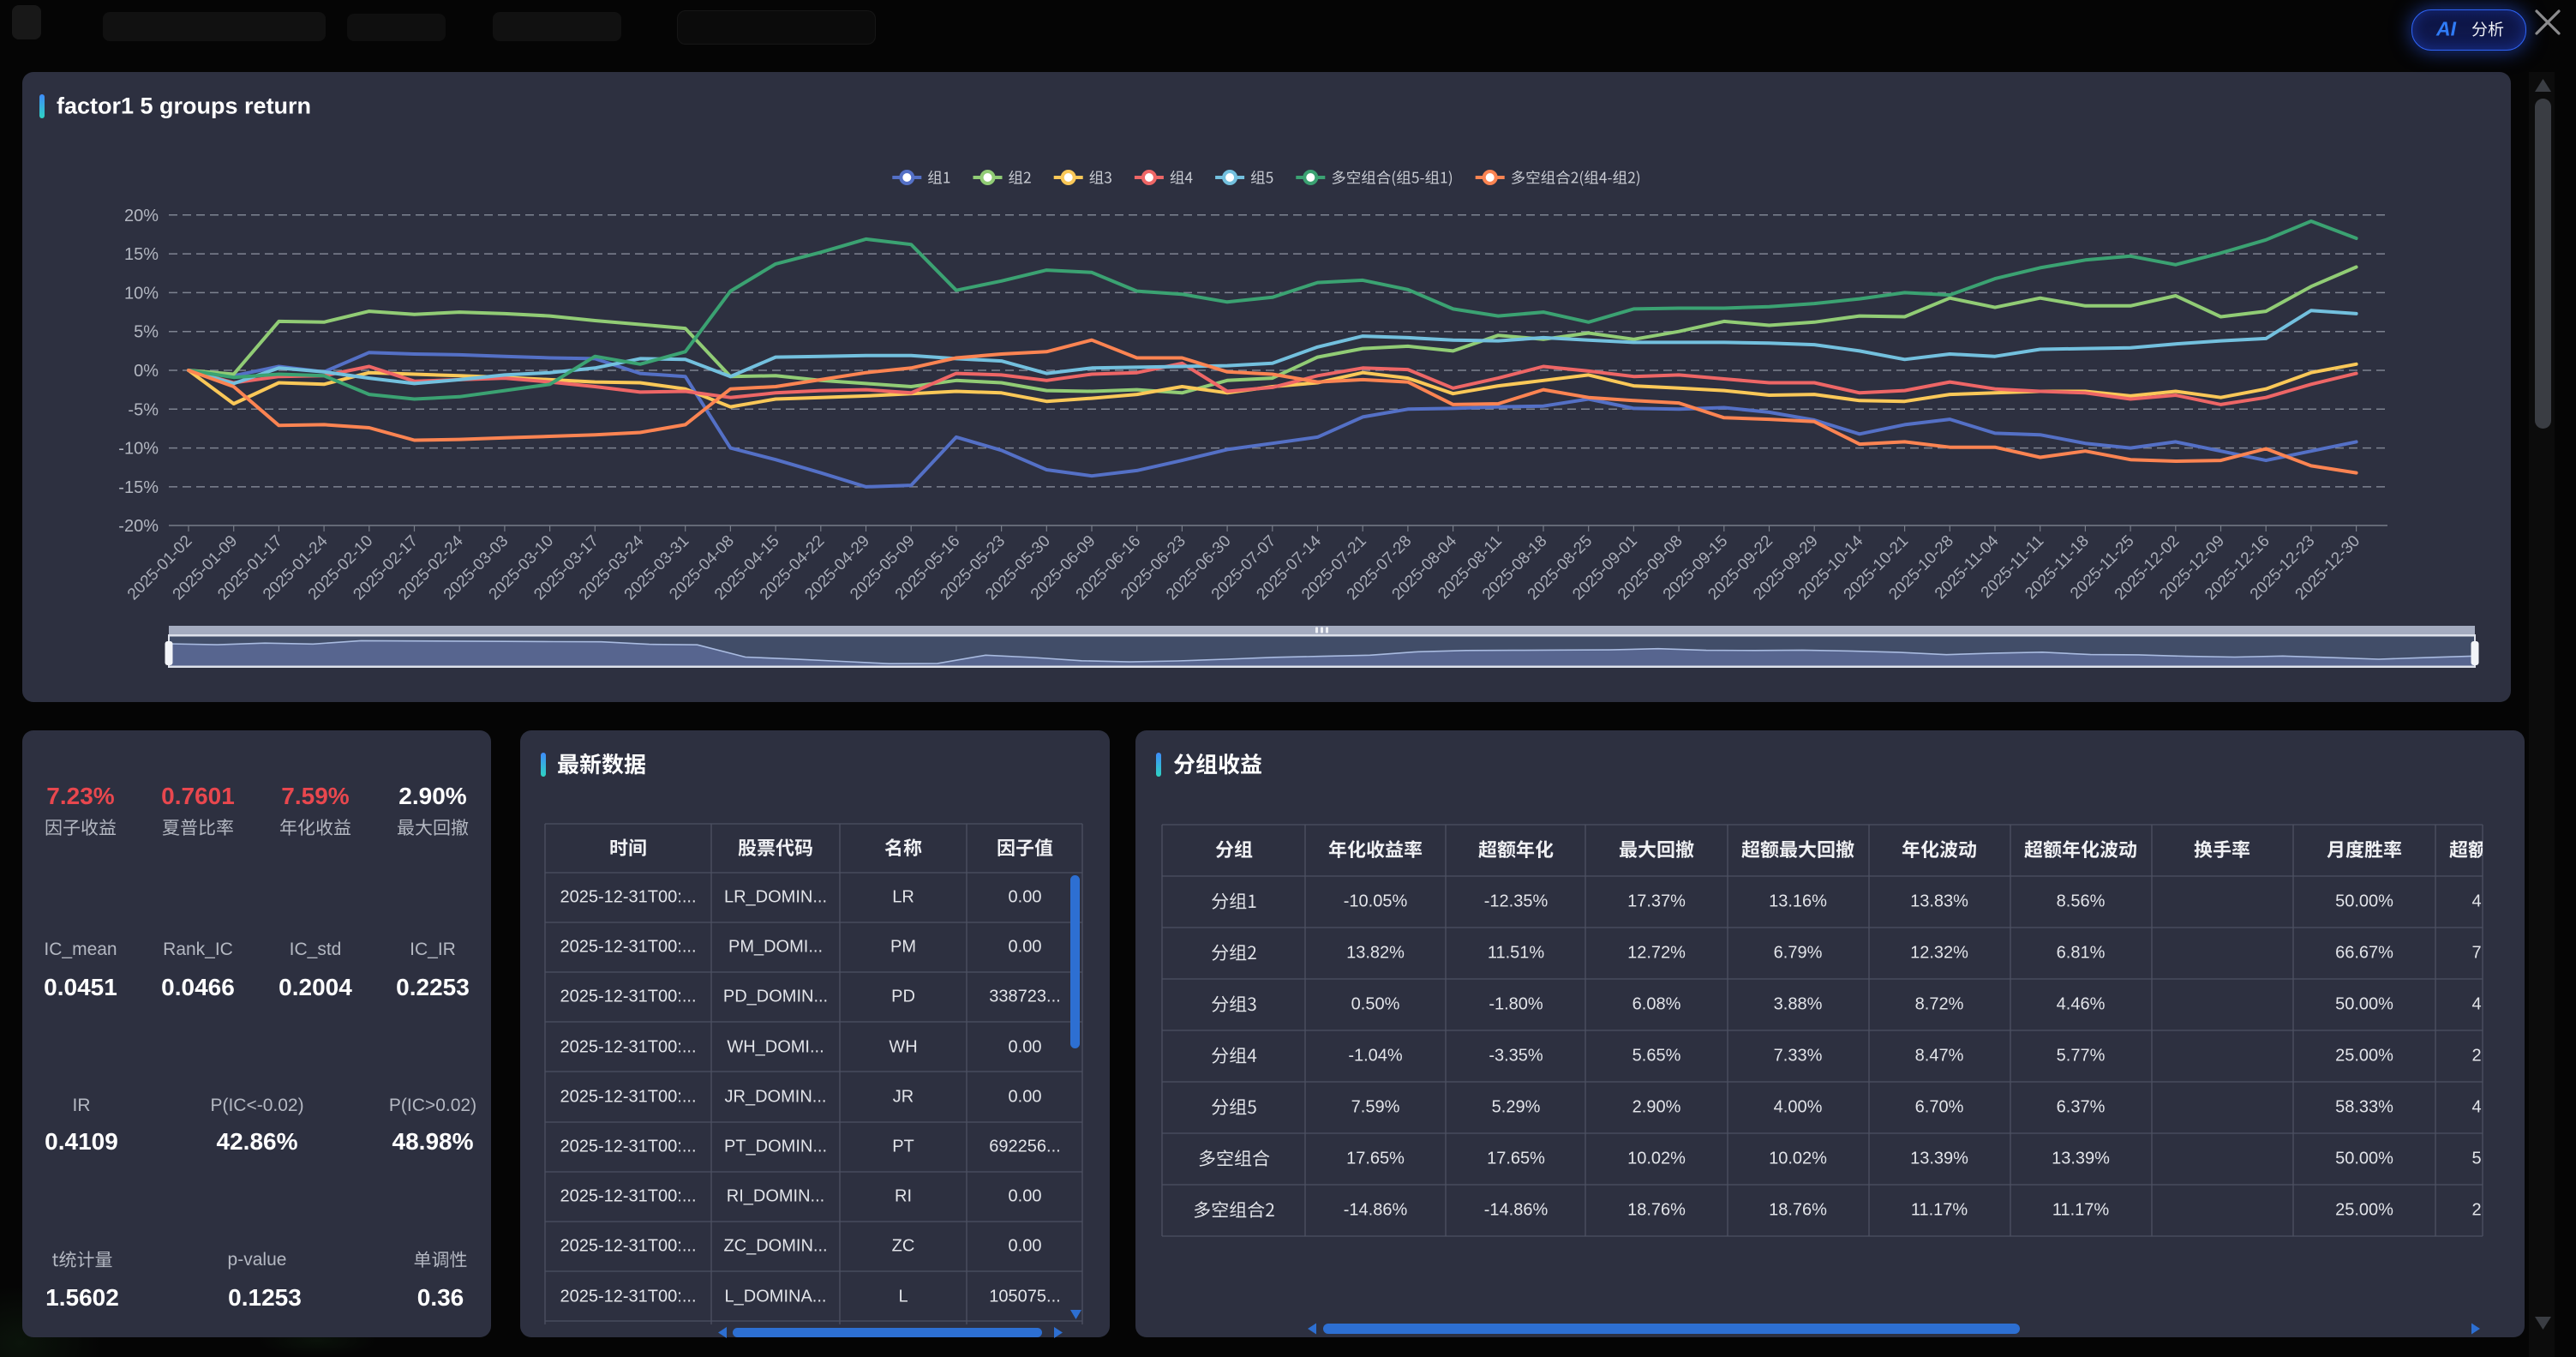 This screenshot has width=2576, height=1357. What do you see at coordinates (143, 409) in the screenshot?
I see `svg-text: -5%` at bounding box center [143, 409].